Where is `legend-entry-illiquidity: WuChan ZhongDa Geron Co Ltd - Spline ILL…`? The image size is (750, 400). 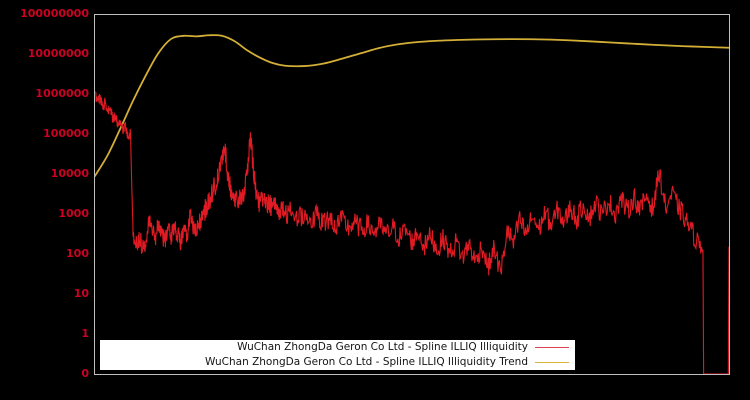 legend-entry-illiquidity: WuChan ZhongDa Geron Co Ltd - Spline ILL… is located at coordinates (337, 347).